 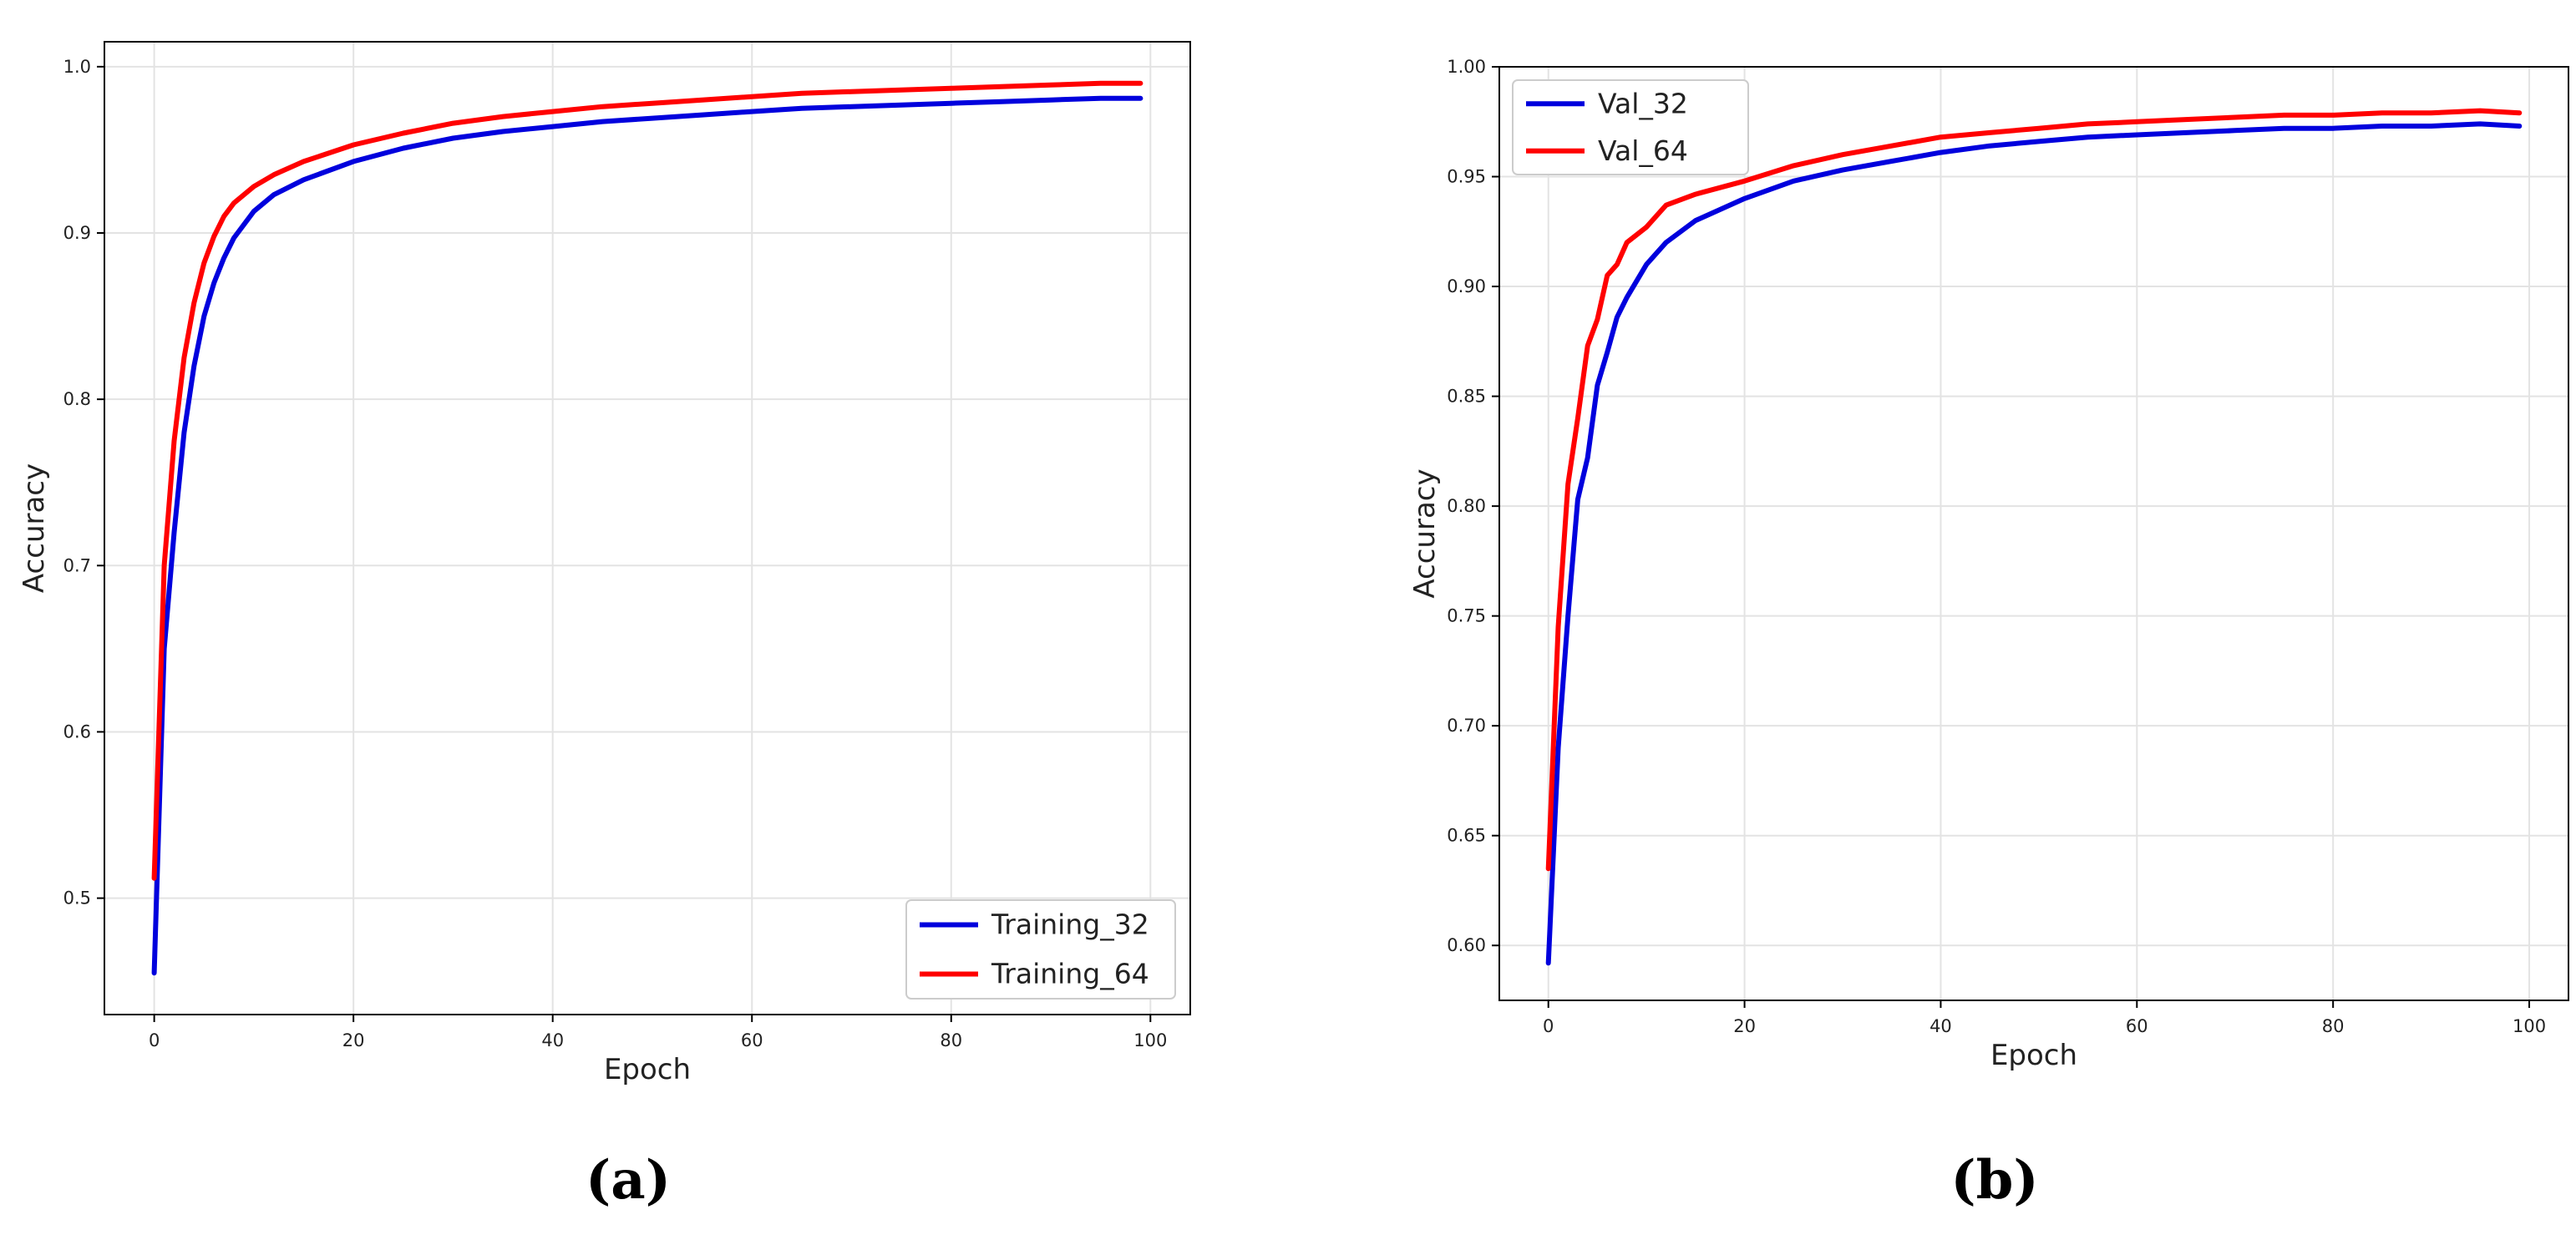 What do you see at coordinates (1040, 949) in the screenshot?
I see `legend-a: Training_32 Training_64` at bounding box center [1040, 949].